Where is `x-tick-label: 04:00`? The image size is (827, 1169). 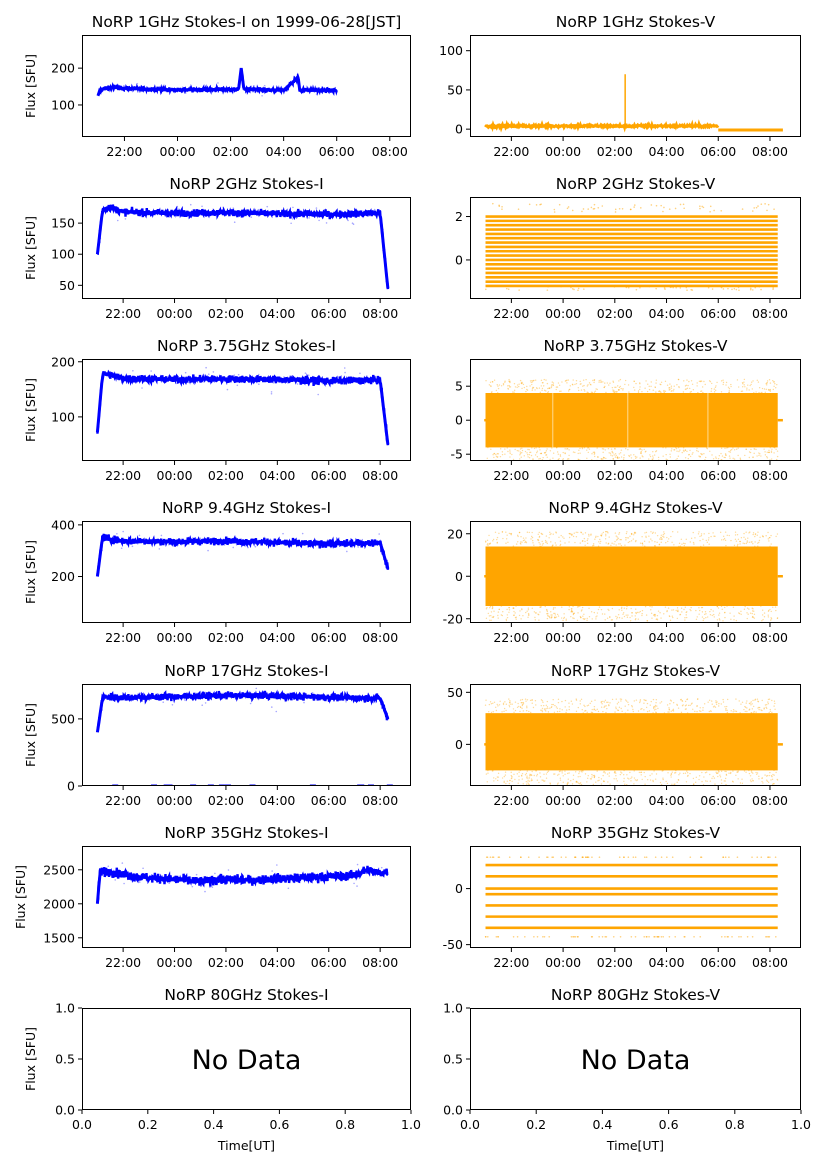
x-tick-label: 04:00 is located at coordinates (277, 475).